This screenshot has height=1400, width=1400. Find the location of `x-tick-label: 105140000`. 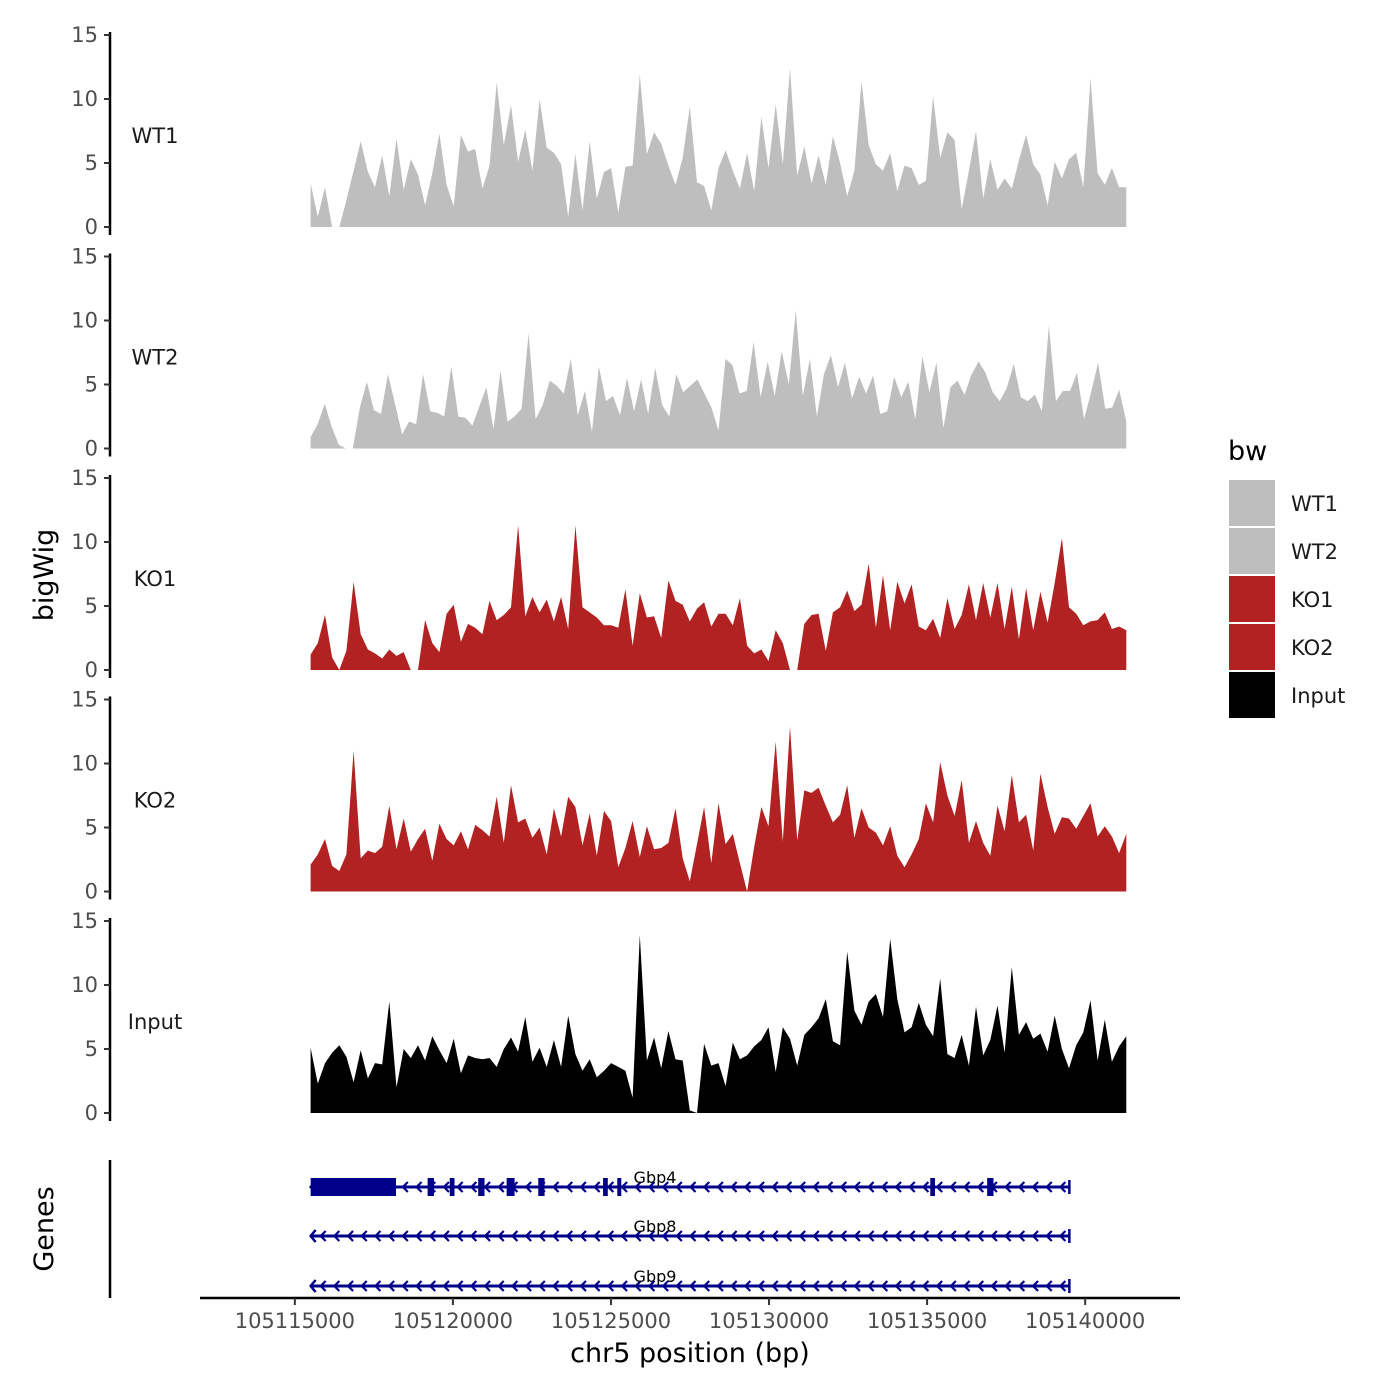

x-tick-label: 105140000 is located at coordinates (1085, 1321).